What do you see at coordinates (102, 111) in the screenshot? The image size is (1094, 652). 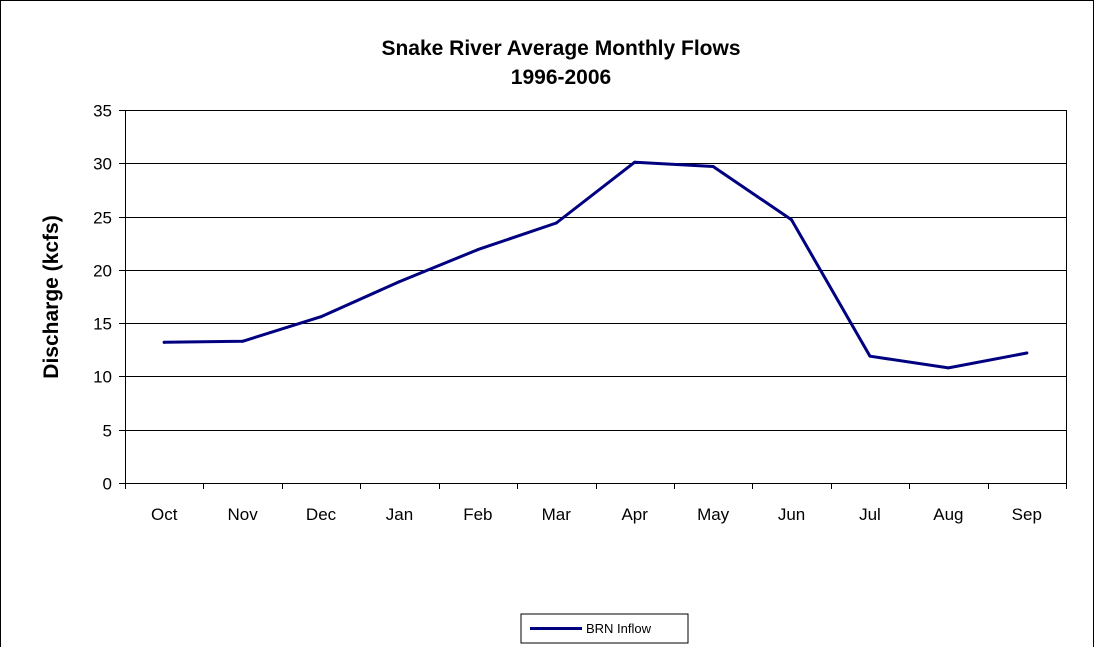 I see `y-tick-label: 35` at bounding box center [102, 111].